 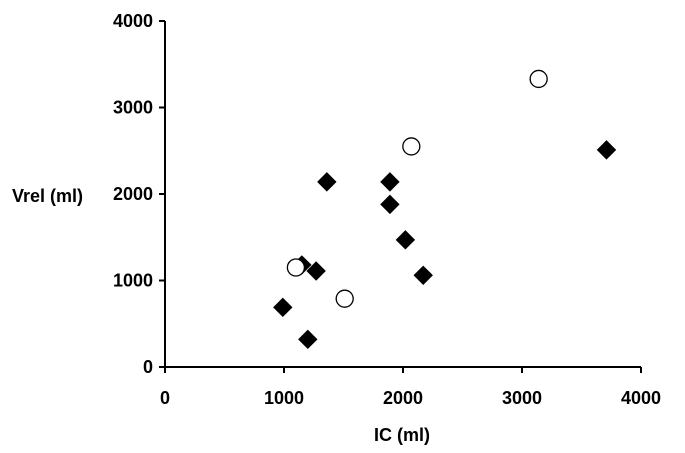 What do you see at coordinates (133, 108) in the screenshot?
I see `y-tick-label: 3000` at bounding box center [133, 108].